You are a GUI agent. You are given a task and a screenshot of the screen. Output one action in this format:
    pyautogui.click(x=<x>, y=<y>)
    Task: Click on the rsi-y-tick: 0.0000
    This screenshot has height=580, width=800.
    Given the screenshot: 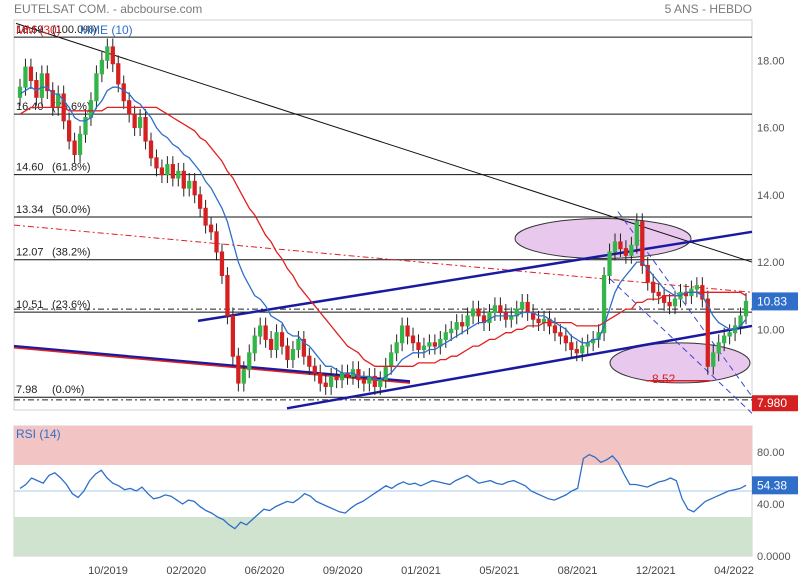 What is the action you would take?
    pyautogui.click(x=774, y=557)
    